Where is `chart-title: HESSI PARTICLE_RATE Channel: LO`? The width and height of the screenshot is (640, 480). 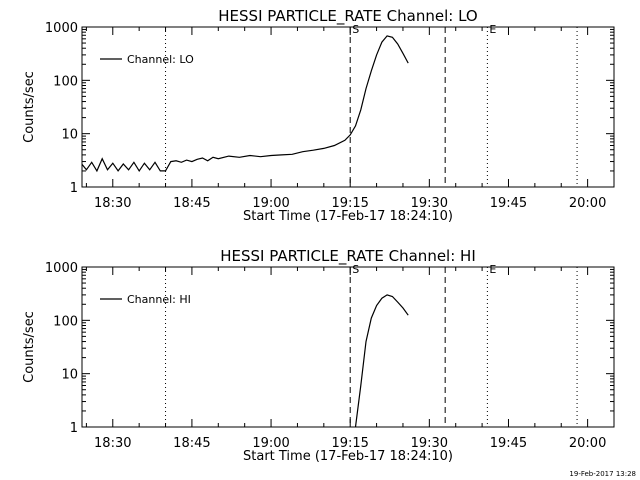
chart-title: HESSI PARTICLE_RATE Channel: LO is located at coordinates (347, 16).